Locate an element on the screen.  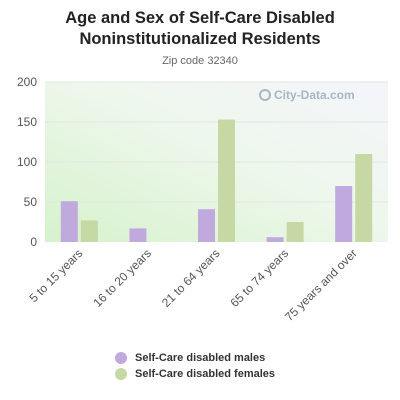
y-tick-label-2: 100 is located at coordinates (27, 162).